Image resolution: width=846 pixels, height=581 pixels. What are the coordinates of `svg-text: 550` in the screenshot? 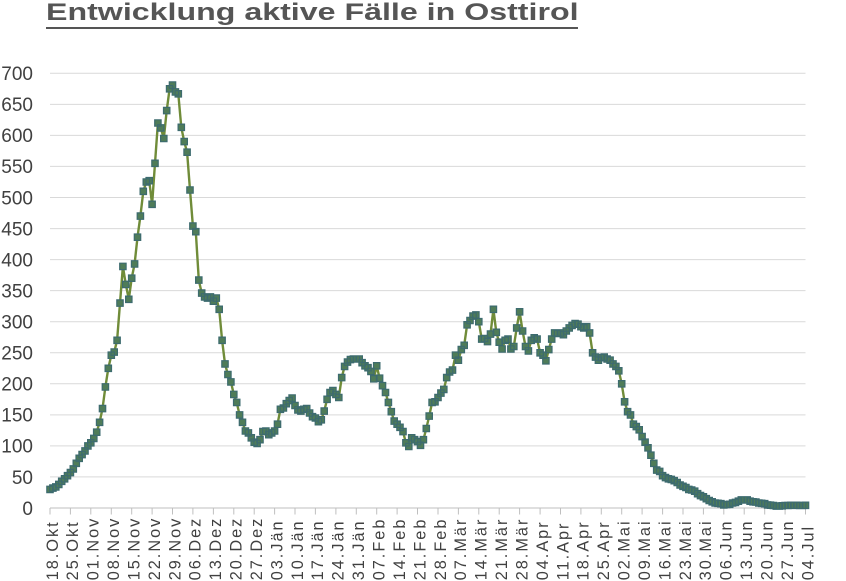 It's located at (17, 167).